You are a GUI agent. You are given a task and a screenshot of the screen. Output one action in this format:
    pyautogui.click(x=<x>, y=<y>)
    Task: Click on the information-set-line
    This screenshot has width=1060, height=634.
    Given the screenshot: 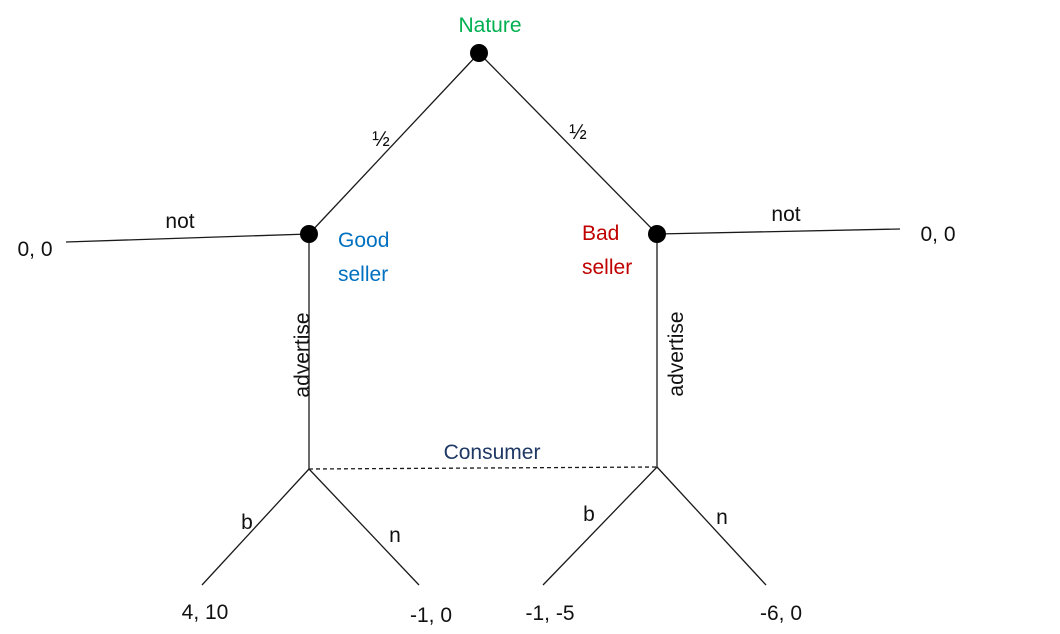 What is the action you would take?
    pyautogui.click(x=483, y=468)
    